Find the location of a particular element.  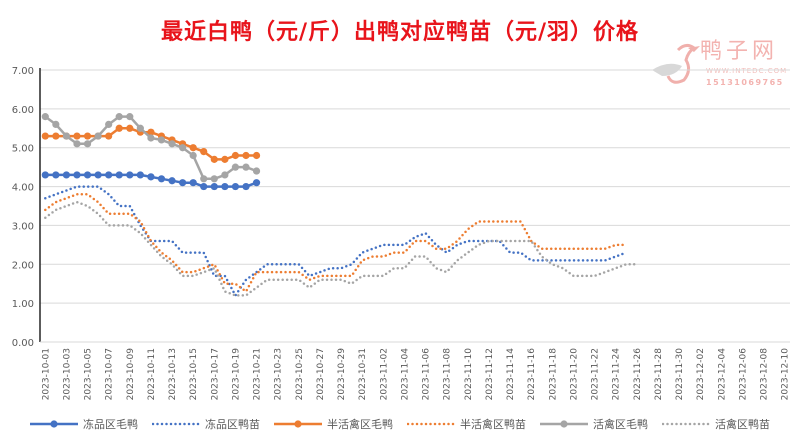

legend-item: 半活禽区毛鸭 is located at coordinates (333, 424).